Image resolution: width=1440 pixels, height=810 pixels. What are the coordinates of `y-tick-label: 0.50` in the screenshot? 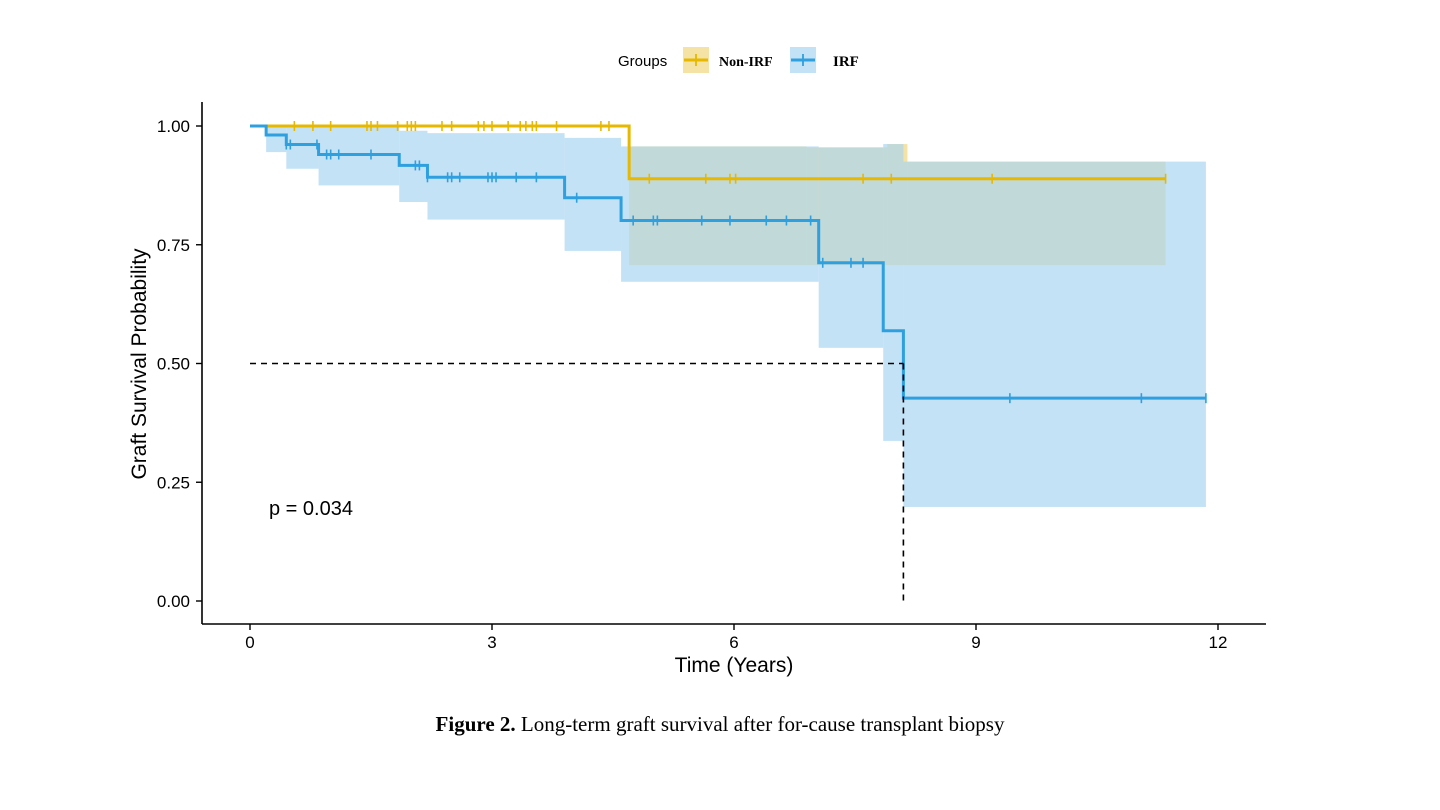 It's located at (173, 364).